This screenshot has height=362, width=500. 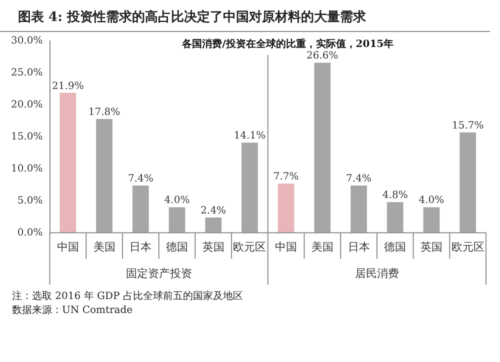 I want to click on text: 居民消费, so click(x=376, y=273).